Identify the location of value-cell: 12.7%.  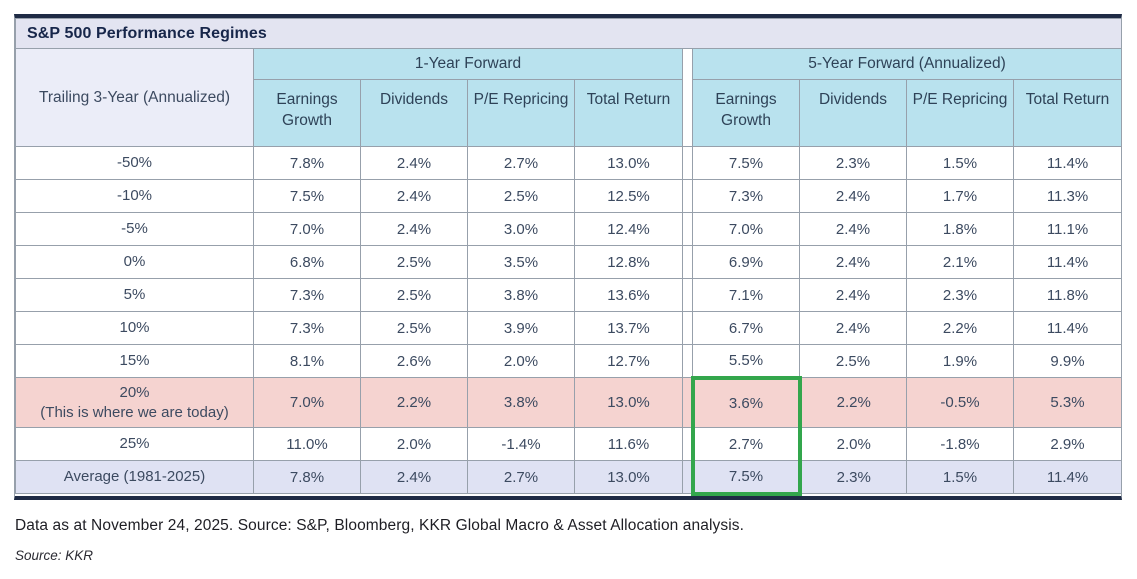
(628, 361).